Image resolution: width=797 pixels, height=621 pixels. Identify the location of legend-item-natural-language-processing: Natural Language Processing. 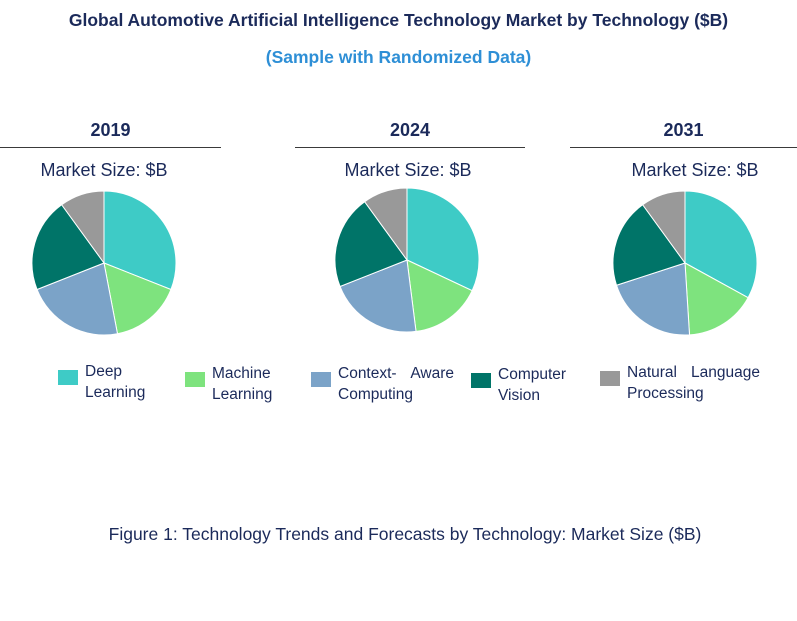
(680, 383).